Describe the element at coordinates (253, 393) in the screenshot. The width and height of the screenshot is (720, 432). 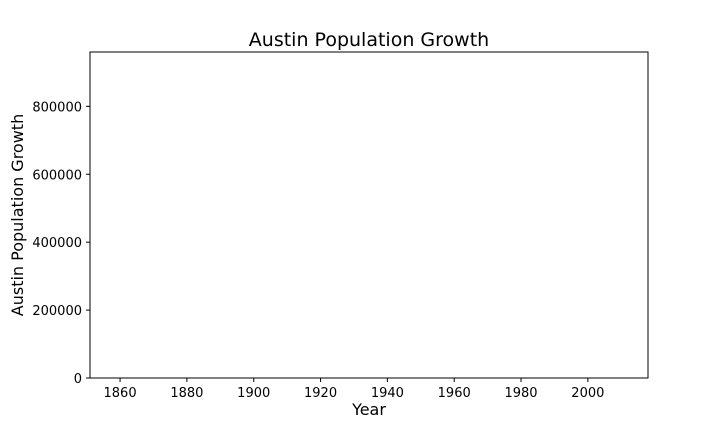
I see `x-tick-label: 1900` at that location.